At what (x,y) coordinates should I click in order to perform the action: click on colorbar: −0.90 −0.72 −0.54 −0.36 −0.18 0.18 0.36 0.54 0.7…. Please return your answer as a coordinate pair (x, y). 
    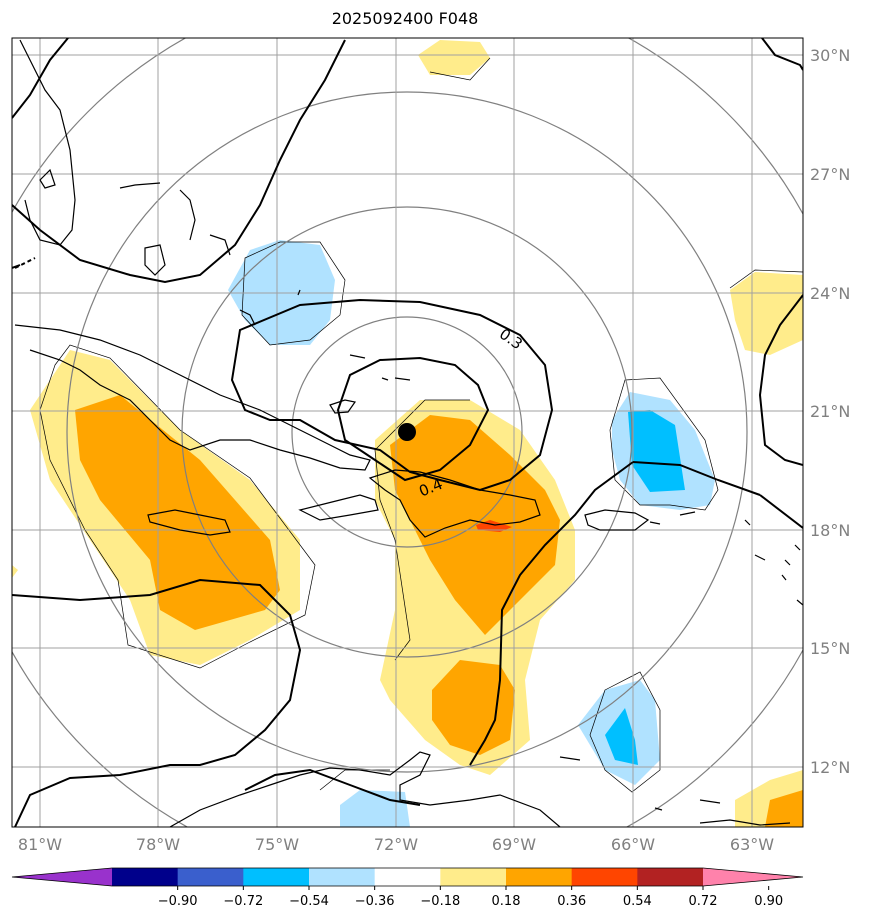
    Looking at the image, I should click on (407, 888).